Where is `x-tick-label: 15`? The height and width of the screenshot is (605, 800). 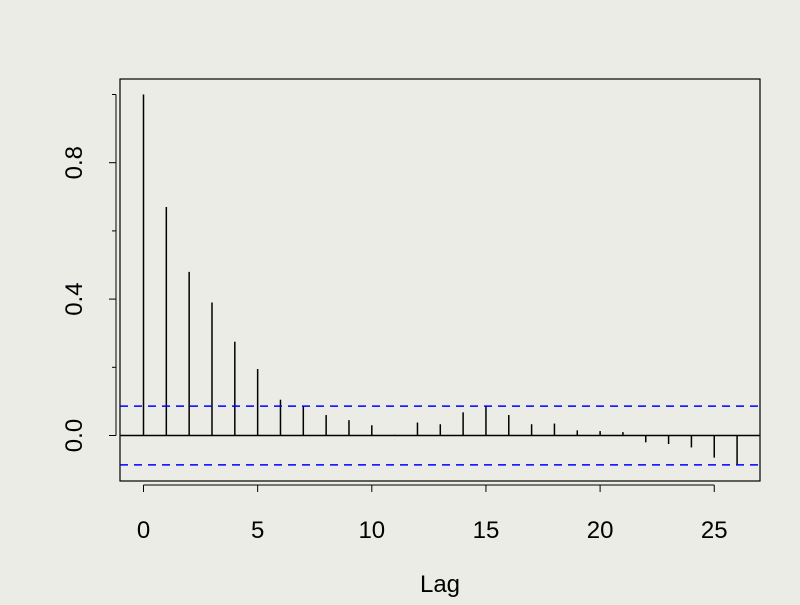
x-tick-label: 15 is located at coordinates (486, 530).